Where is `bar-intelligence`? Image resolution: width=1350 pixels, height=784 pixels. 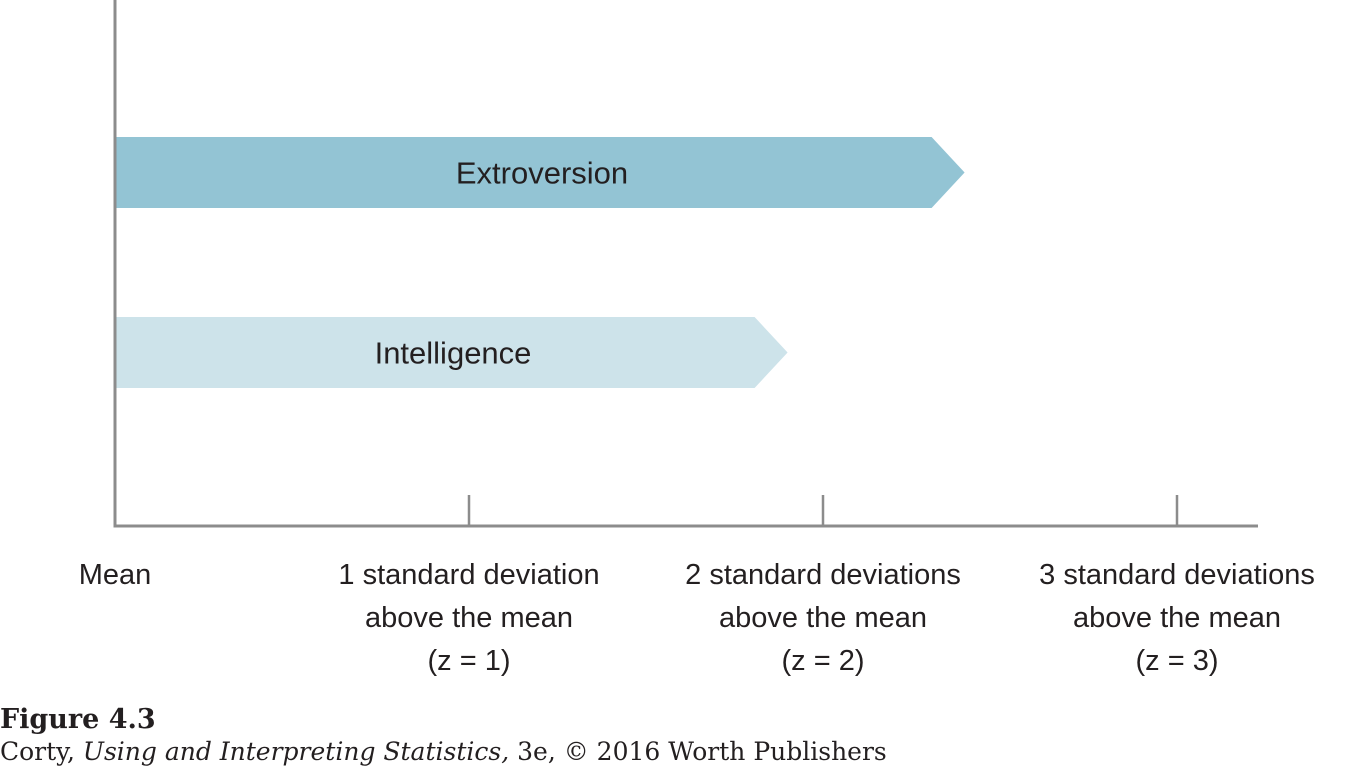
bar-intelligence is located at coordinates (451, 352).